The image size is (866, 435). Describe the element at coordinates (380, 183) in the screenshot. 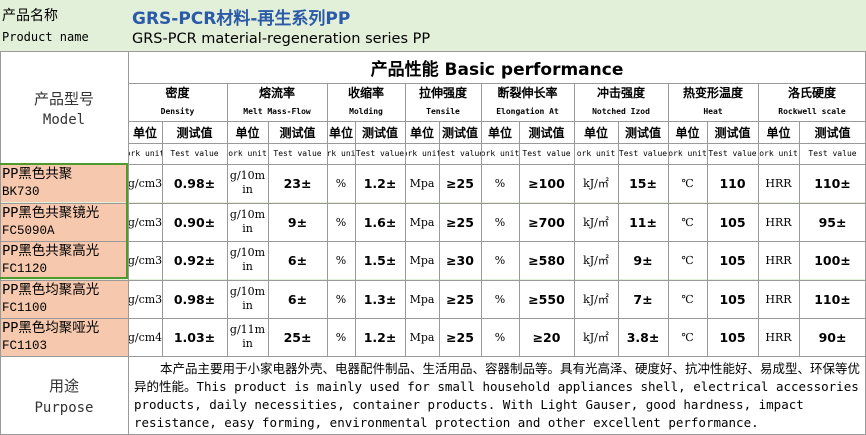

I see `test-value: 1.2±` at that location.